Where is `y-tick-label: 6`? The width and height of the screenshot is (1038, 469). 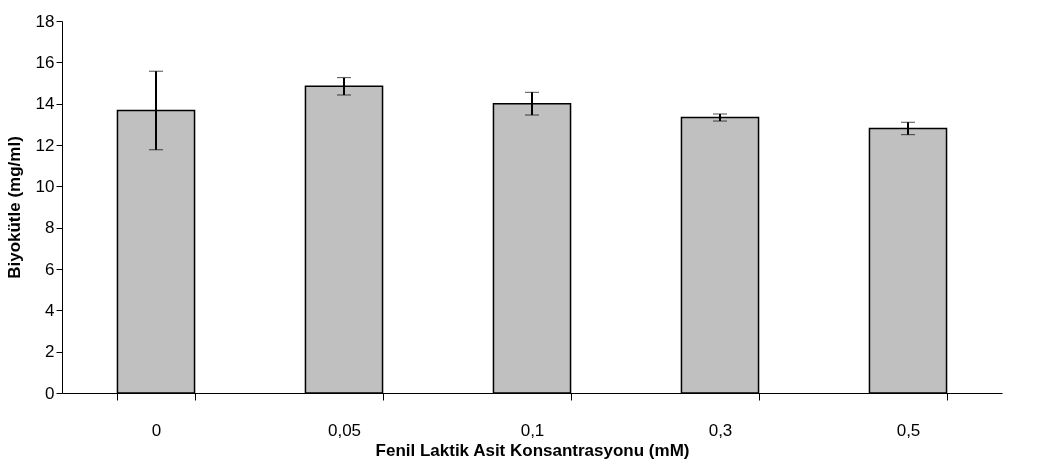
y-tick-label: 6 is located at coordinates (50, 269).